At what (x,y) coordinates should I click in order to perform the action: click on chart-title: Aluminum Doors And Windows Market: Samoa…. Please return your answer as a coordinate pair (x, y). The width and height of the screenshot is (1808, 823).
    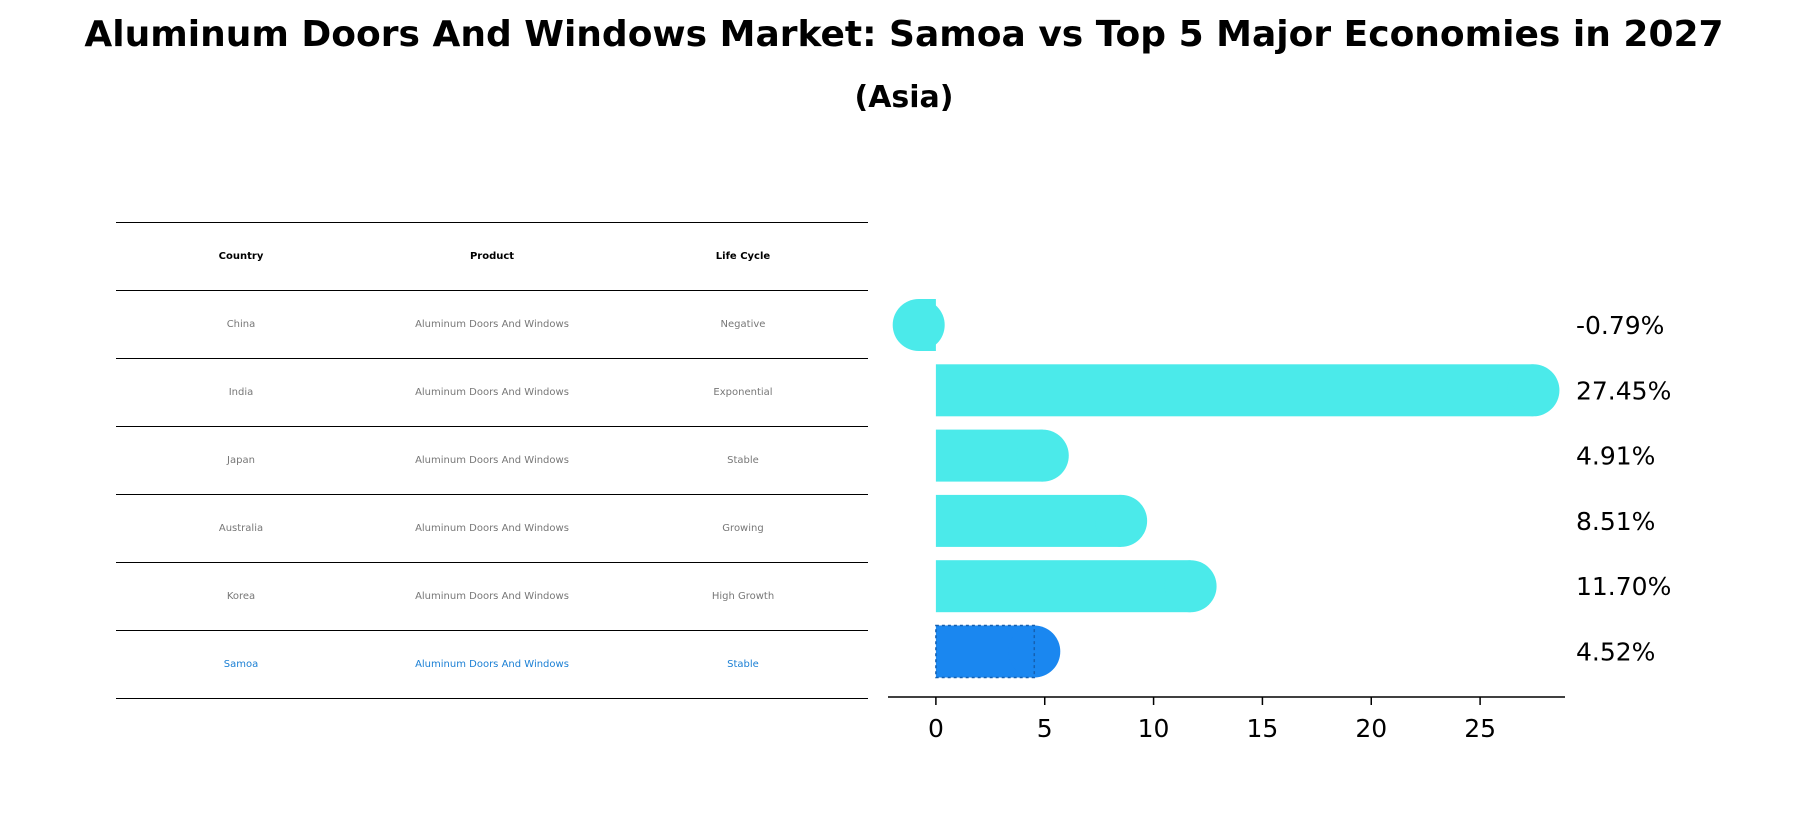
    Looking at the image, I should click on (904, 34).